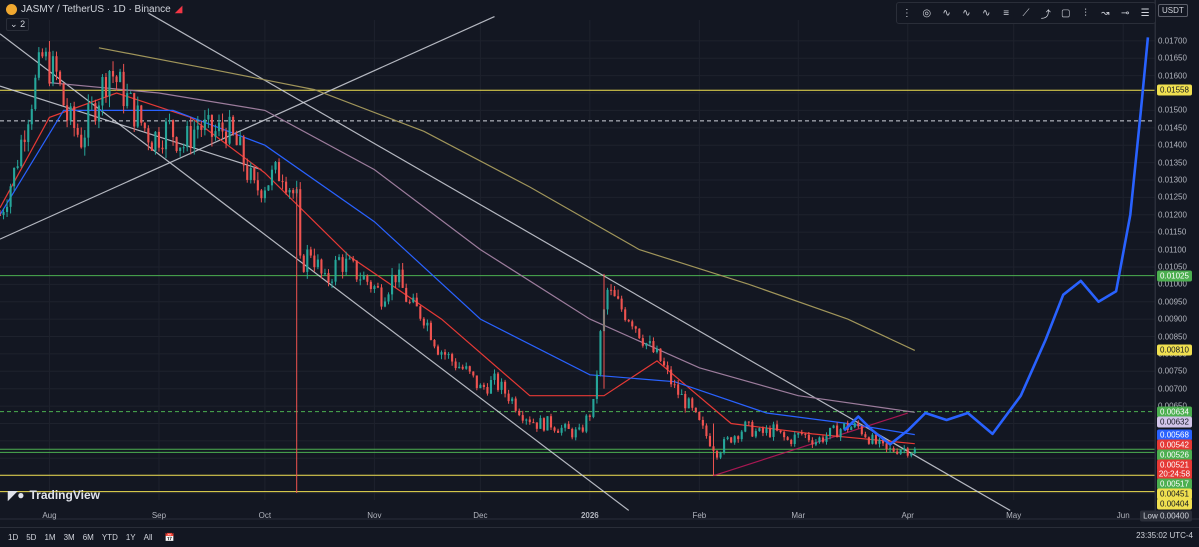  What do you see at coordinates (480, 515) in the screenshot?
I see `x-tick-label: Dec` at bounding box center [480, 515].